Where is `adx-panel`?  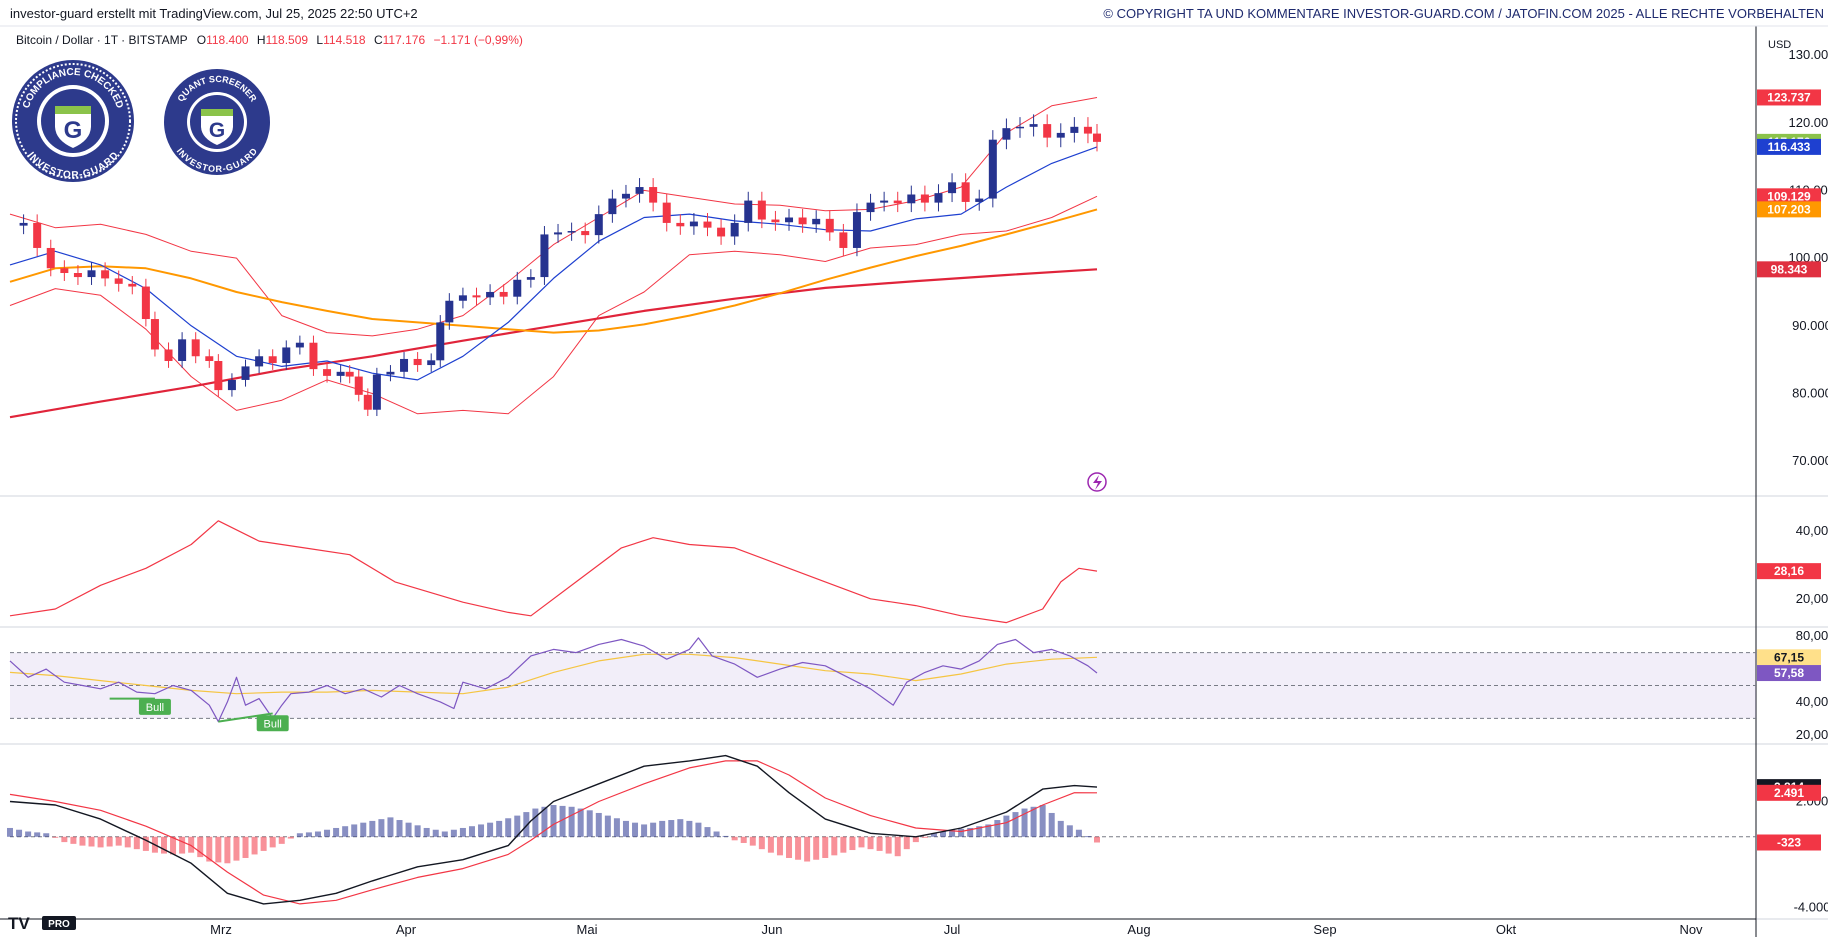 adx-panel is located at coordinates (553, 572).